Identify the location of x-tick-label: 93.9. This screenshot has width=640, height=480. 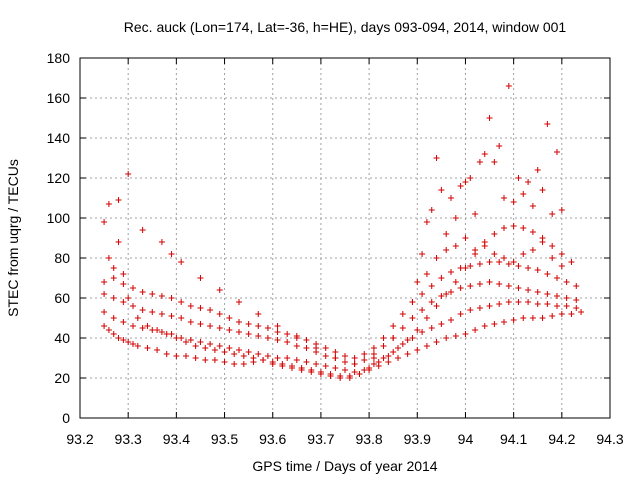
(417, 439).